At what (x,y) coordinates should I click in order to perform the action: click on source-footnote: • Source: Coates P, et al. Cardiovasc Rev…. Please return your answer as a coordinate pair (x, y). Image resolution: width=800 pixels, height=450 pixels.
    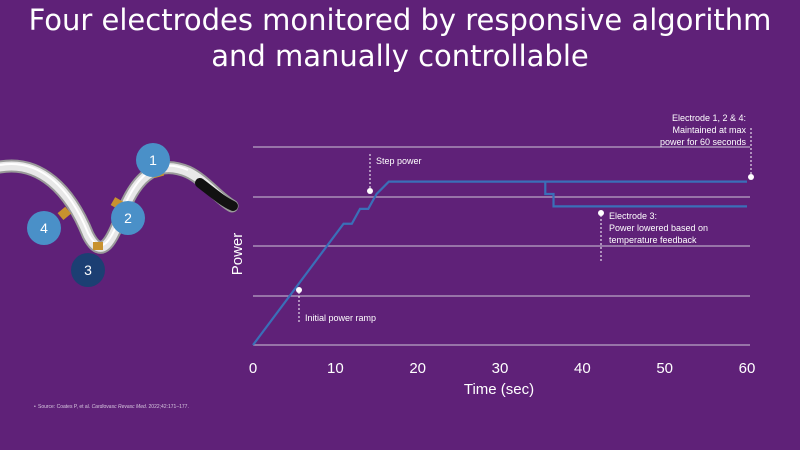
    Looking at the image, I should click on (111, 407).